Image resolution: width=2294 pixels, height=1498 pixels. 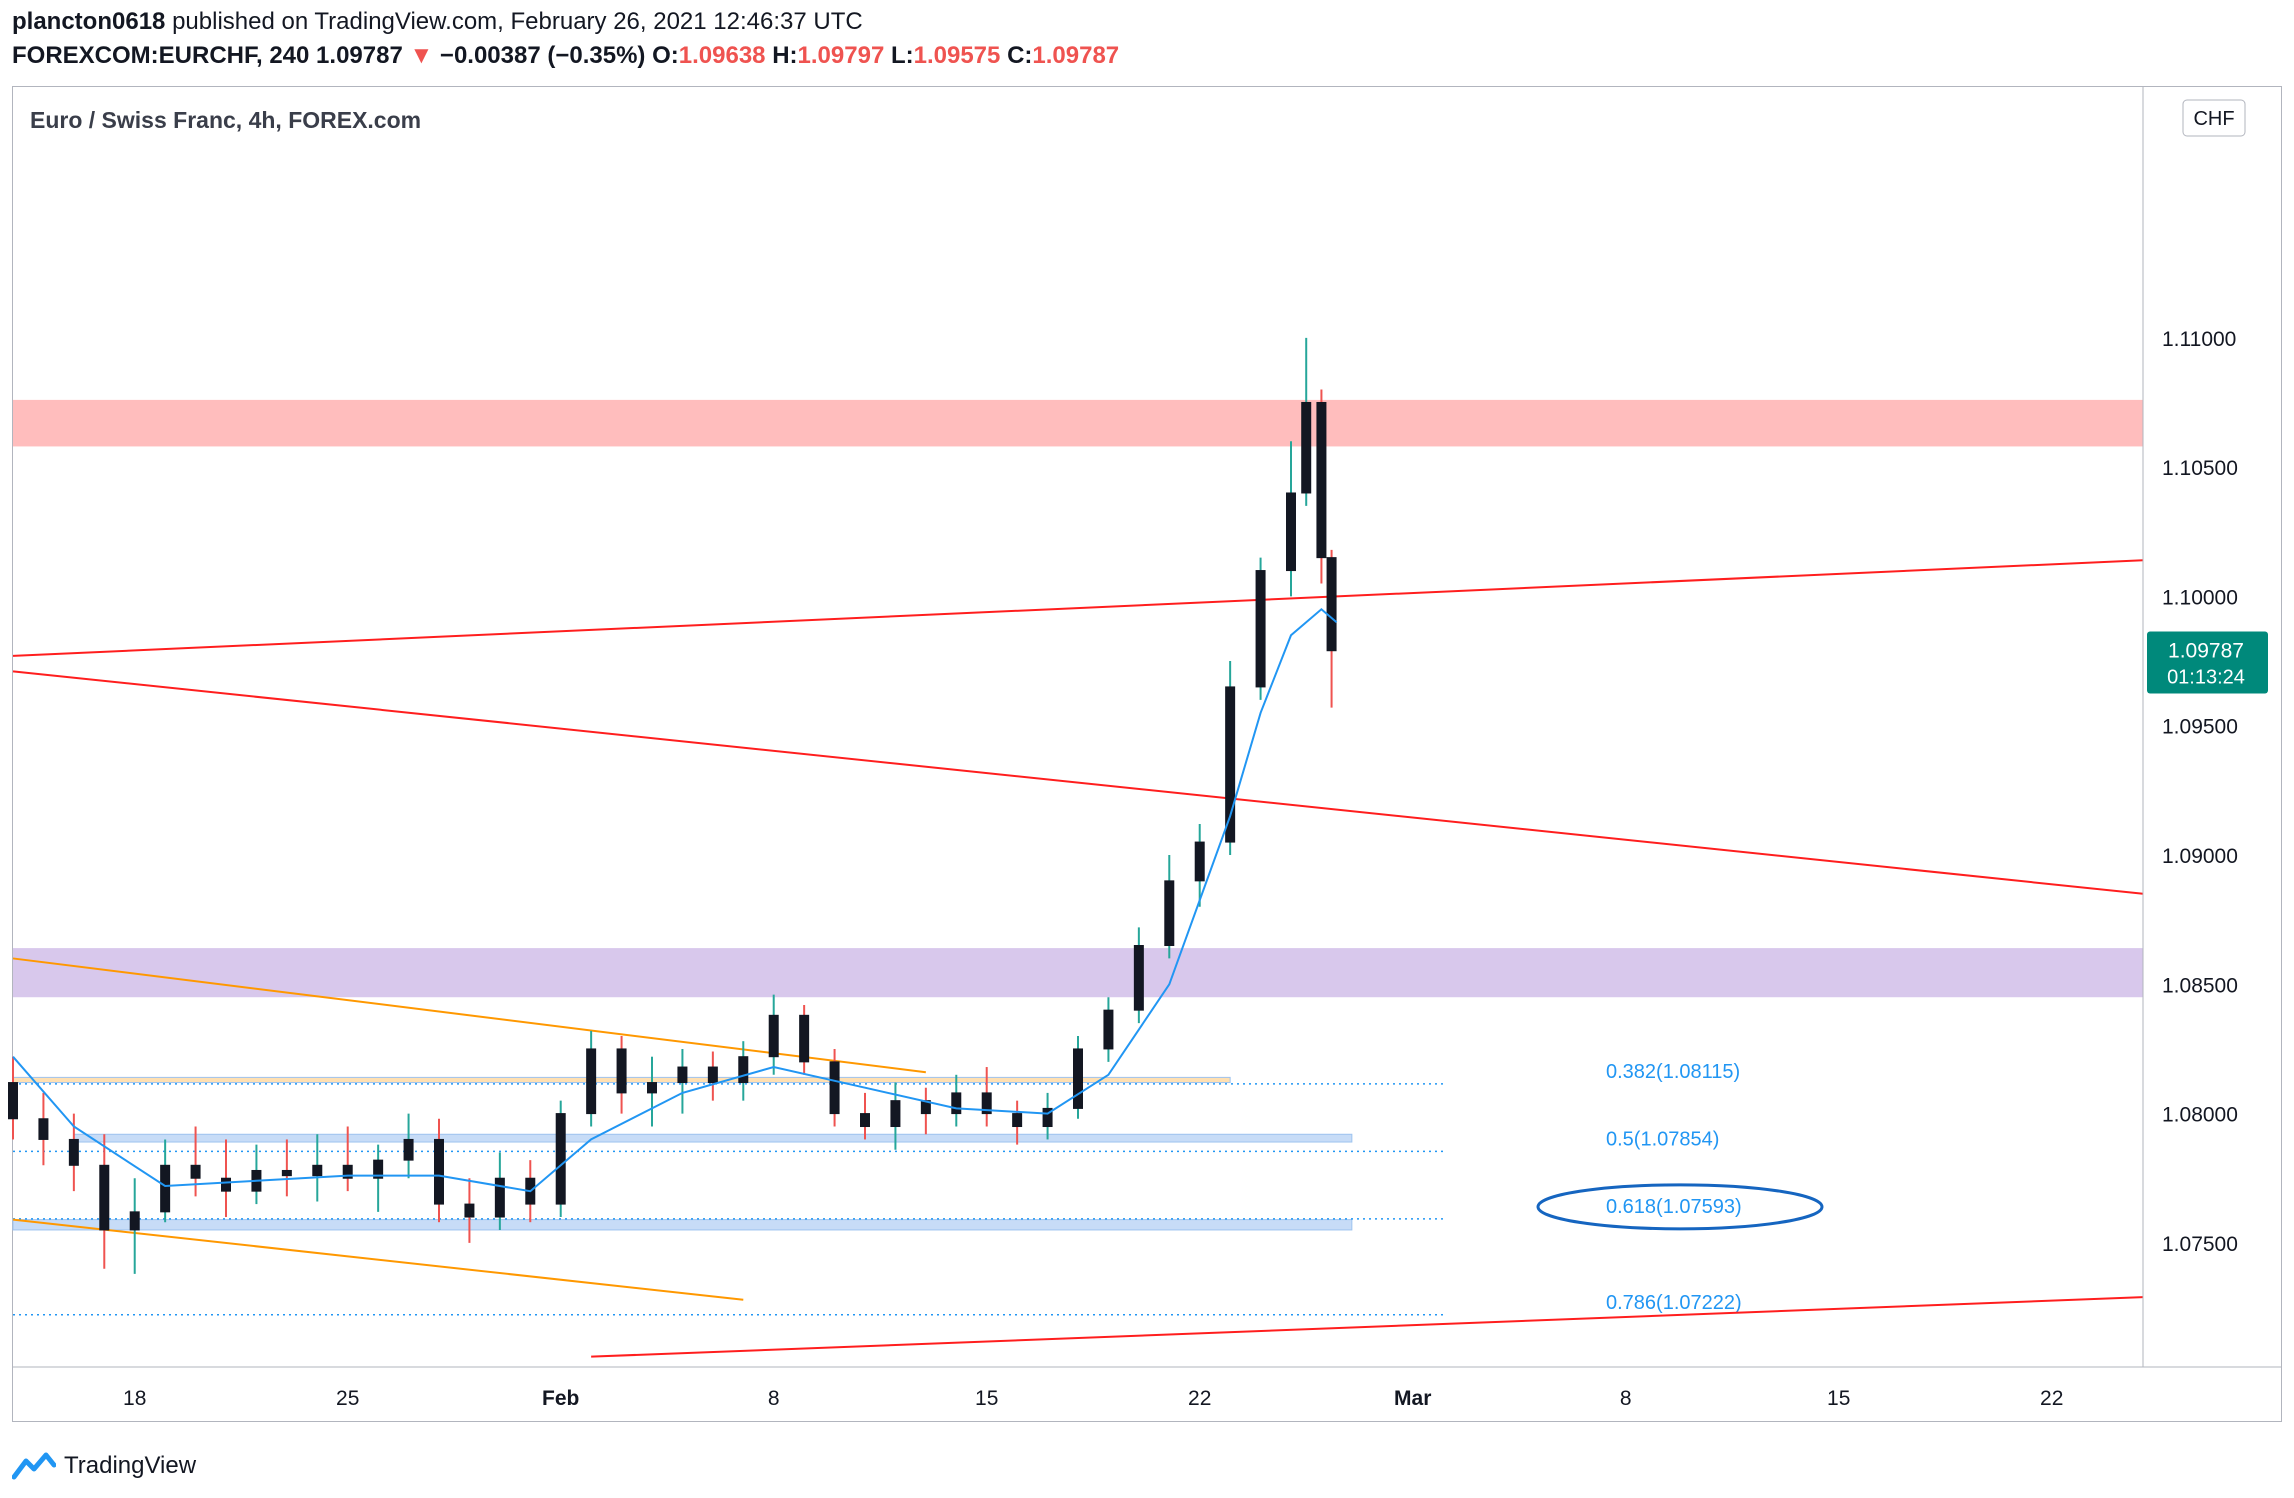 I want to click on upper-red-line, so click(x=1078, y=608).